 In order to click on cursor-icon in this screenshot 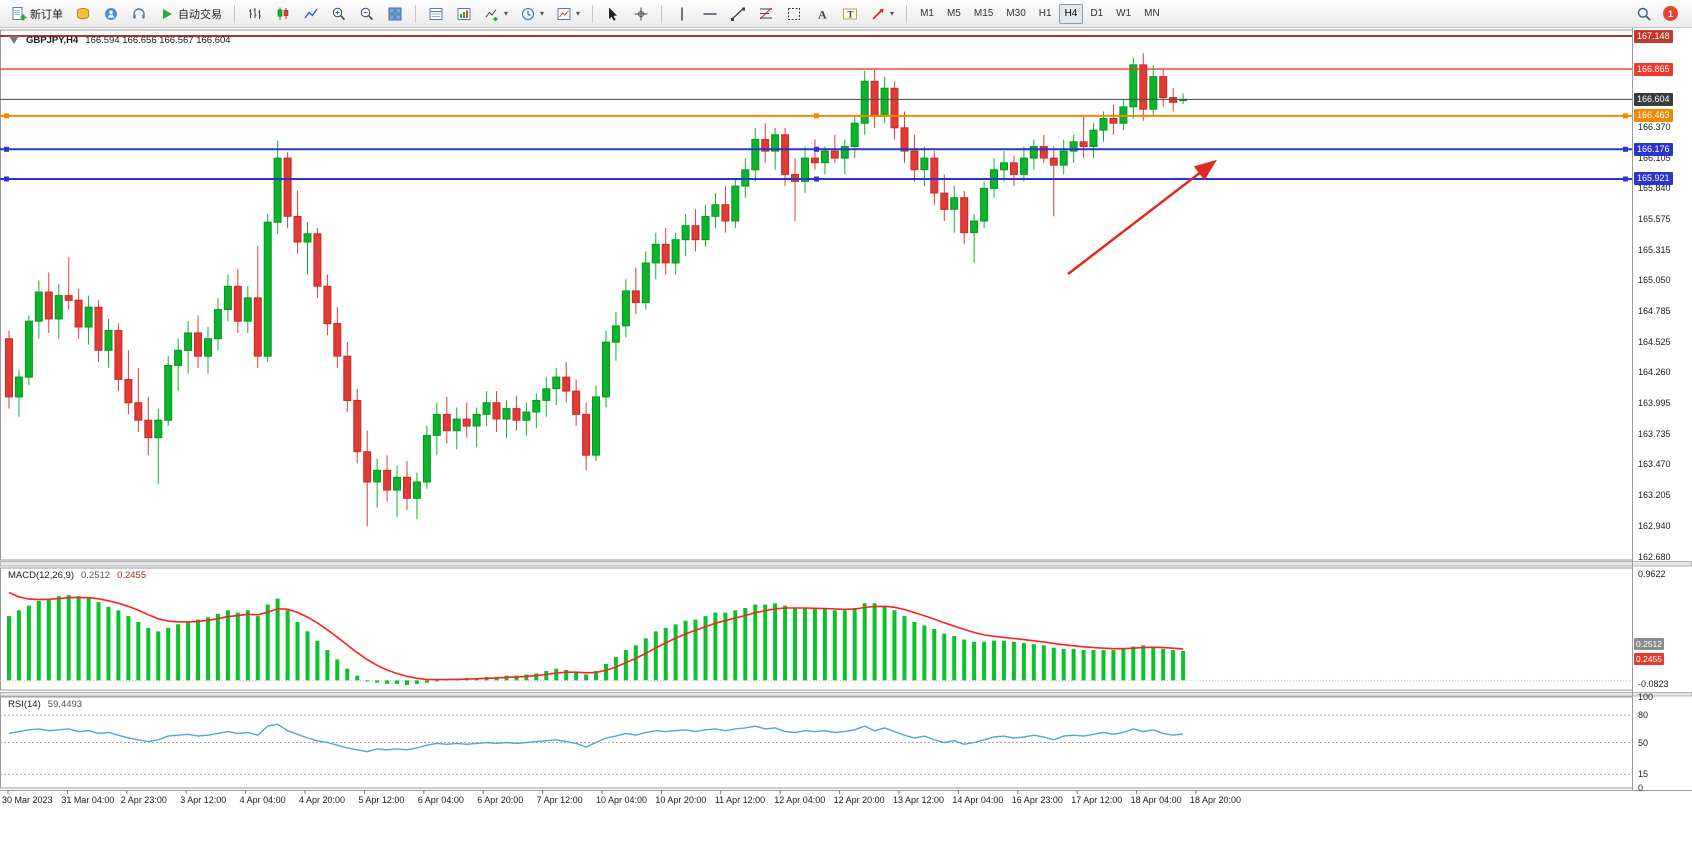, I will do `click(613, 14)`.